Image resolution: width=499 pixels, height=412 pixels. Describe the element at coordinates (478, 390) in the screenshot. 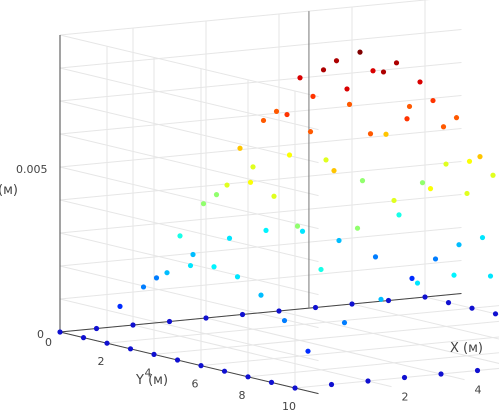

I see `x-tick-label: 4` at that location.